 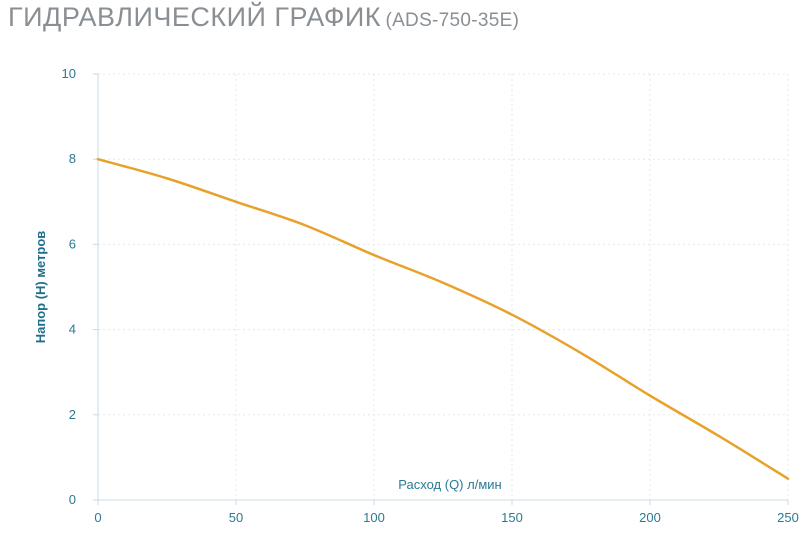 I want to click on y-tick-label: 6, so click(x=72, y=243).